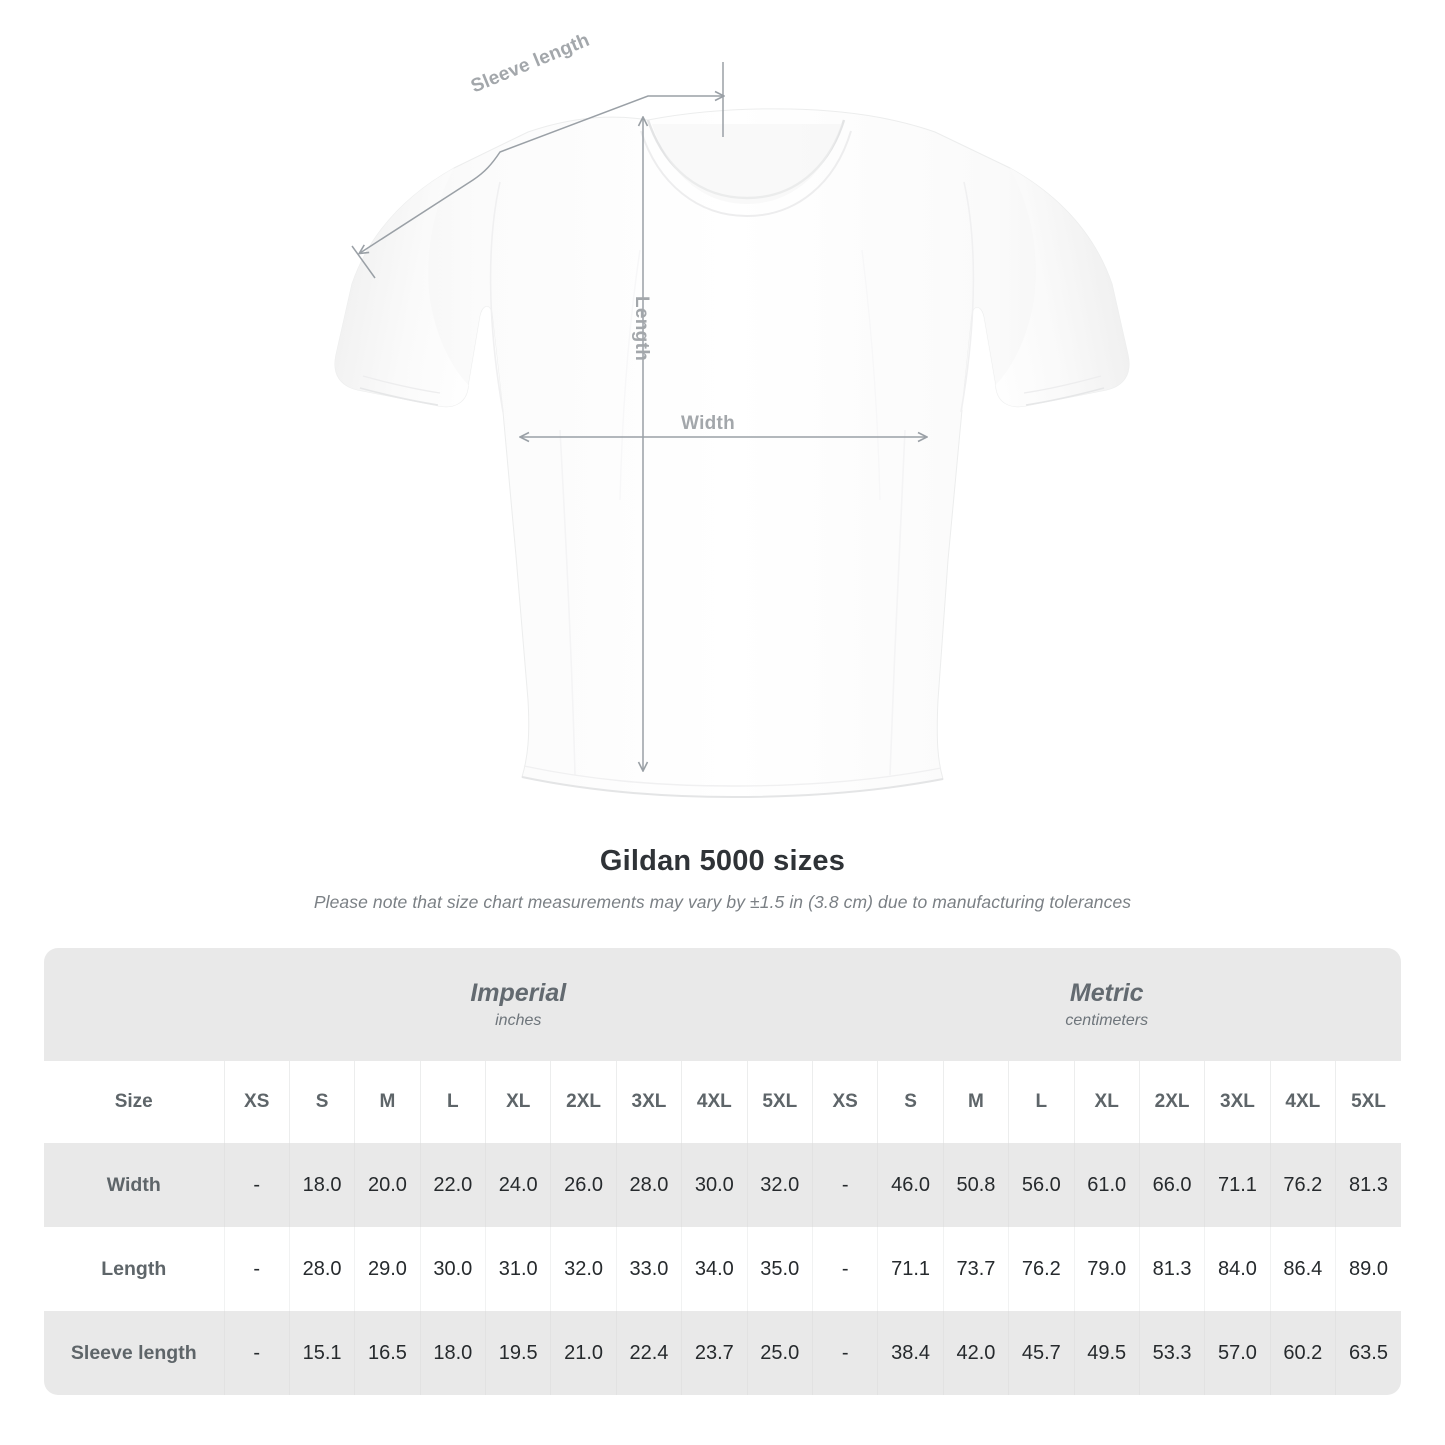  I want to click on row-label-length: Length, so click(134, 1269).